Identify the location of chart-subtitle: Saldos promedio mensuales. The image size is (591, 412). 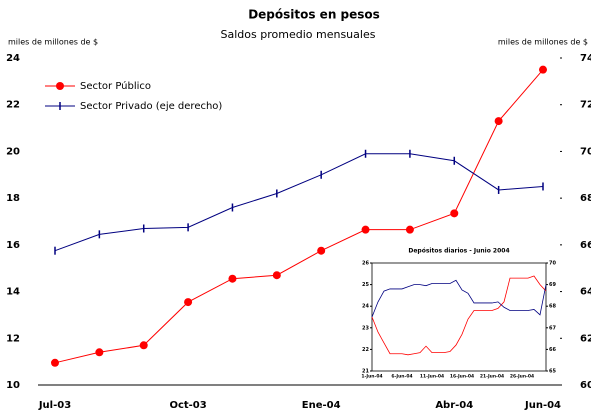
(298, 34).